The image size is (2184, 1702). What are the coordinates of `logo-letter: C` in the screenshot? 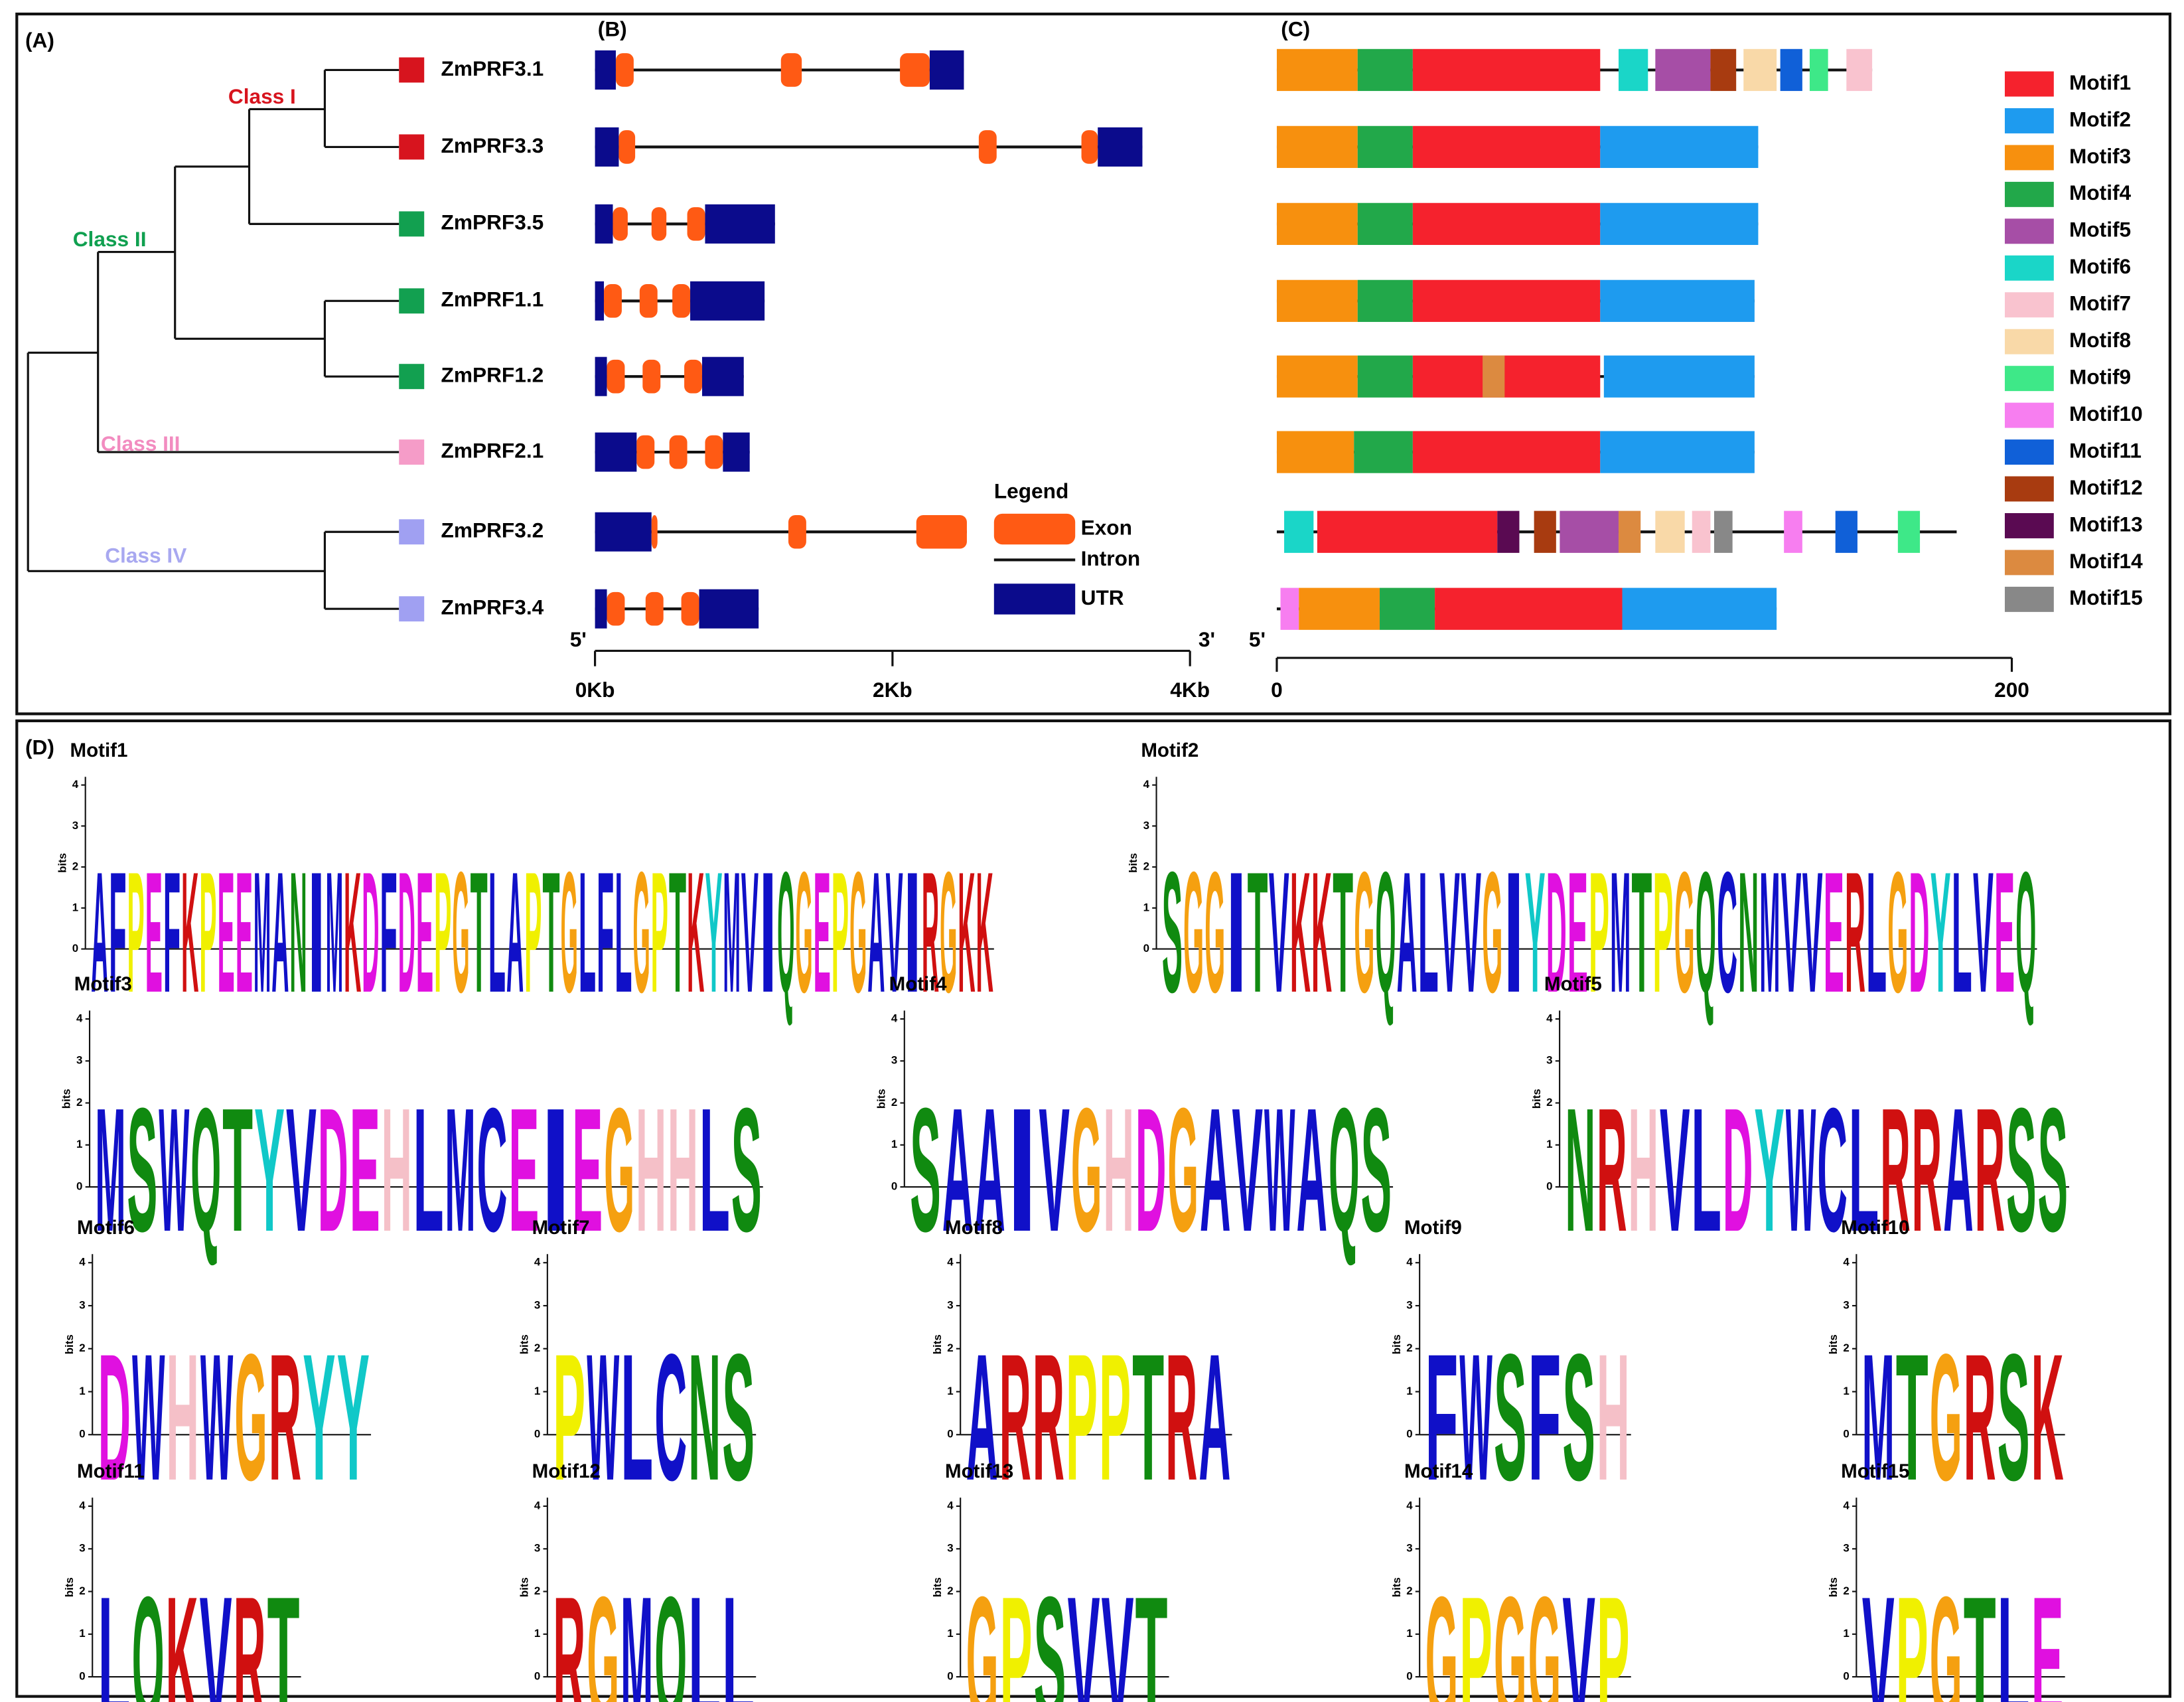 It's located at (1832, 1170).